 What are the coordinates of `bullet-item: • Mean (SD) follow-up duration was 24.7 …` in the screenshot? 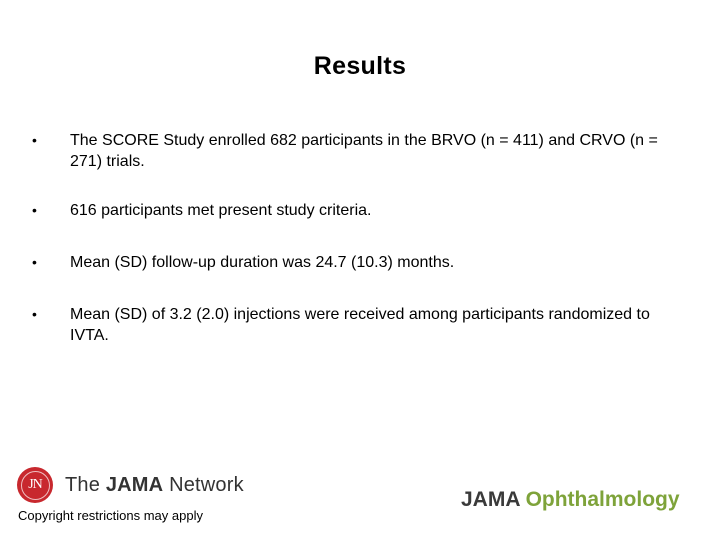 It's located at (348, 262).